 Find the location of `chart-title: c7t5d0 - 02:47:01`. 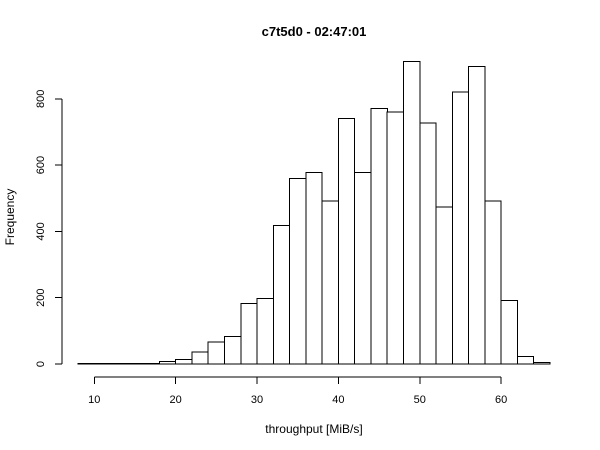

chart-title: c7t5d0 - 02:47:01 is located at coordinates (314, 31).